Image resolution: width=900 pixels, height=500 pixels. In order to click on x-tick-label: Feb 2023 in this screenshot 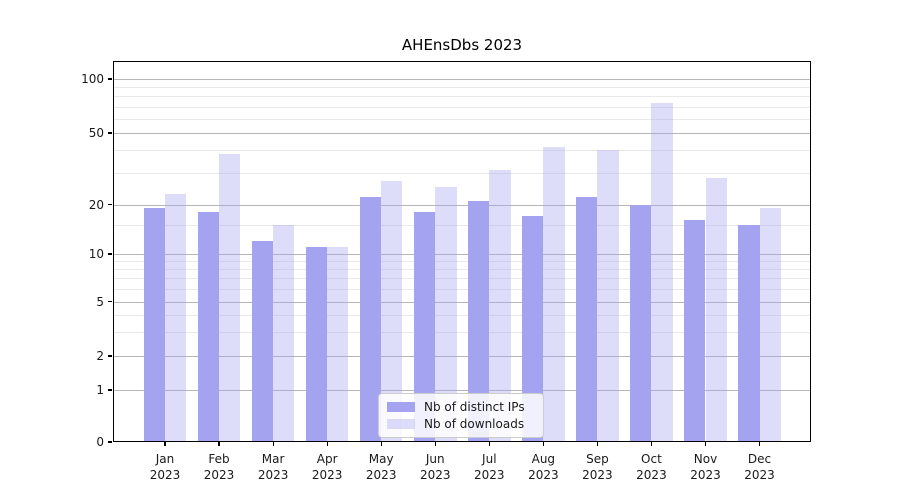, I will do `click(219, 467)`.